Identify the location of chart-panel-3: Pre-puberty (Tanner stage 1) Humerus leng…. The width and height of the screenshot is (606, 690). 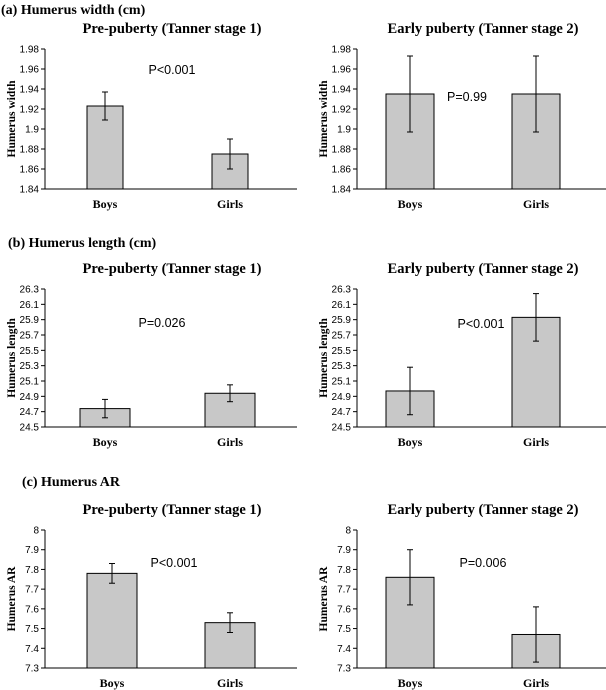
(151, 355).